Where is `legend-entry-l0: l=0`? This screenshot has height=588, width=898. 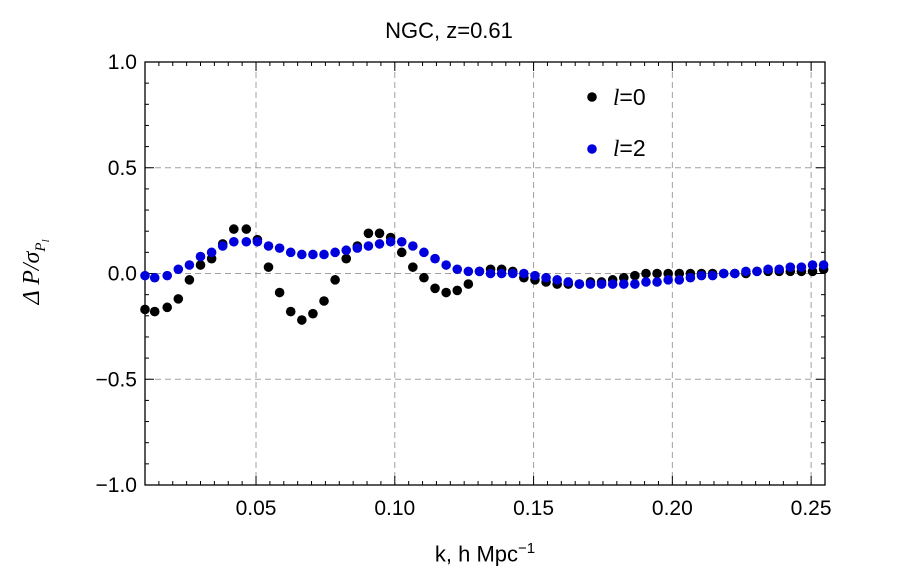
legend-entry-l0: l=0 is located at coordinates (629, 97).